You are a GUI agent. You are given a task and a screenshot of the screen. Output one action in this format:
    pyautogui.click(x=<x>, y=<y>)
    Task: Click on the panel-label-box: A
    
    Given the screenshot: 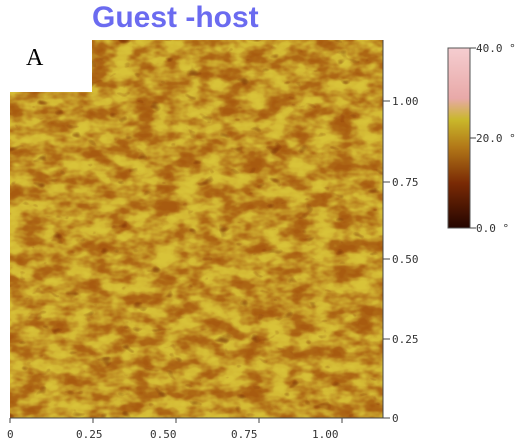 What is the action you would take?
    pyautogui.click(x=46, y=63)
    